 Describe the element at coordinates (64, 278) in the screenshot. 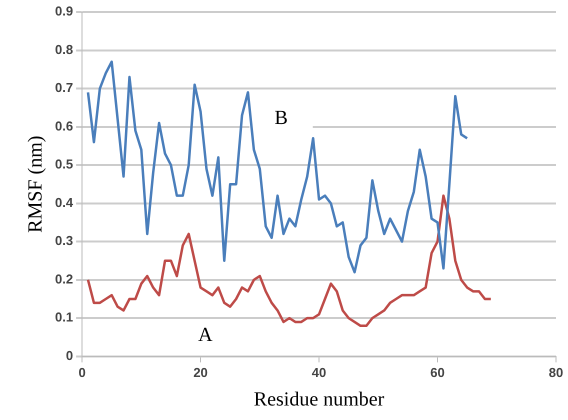

I see `y-tick-label: 0.2` at that location.